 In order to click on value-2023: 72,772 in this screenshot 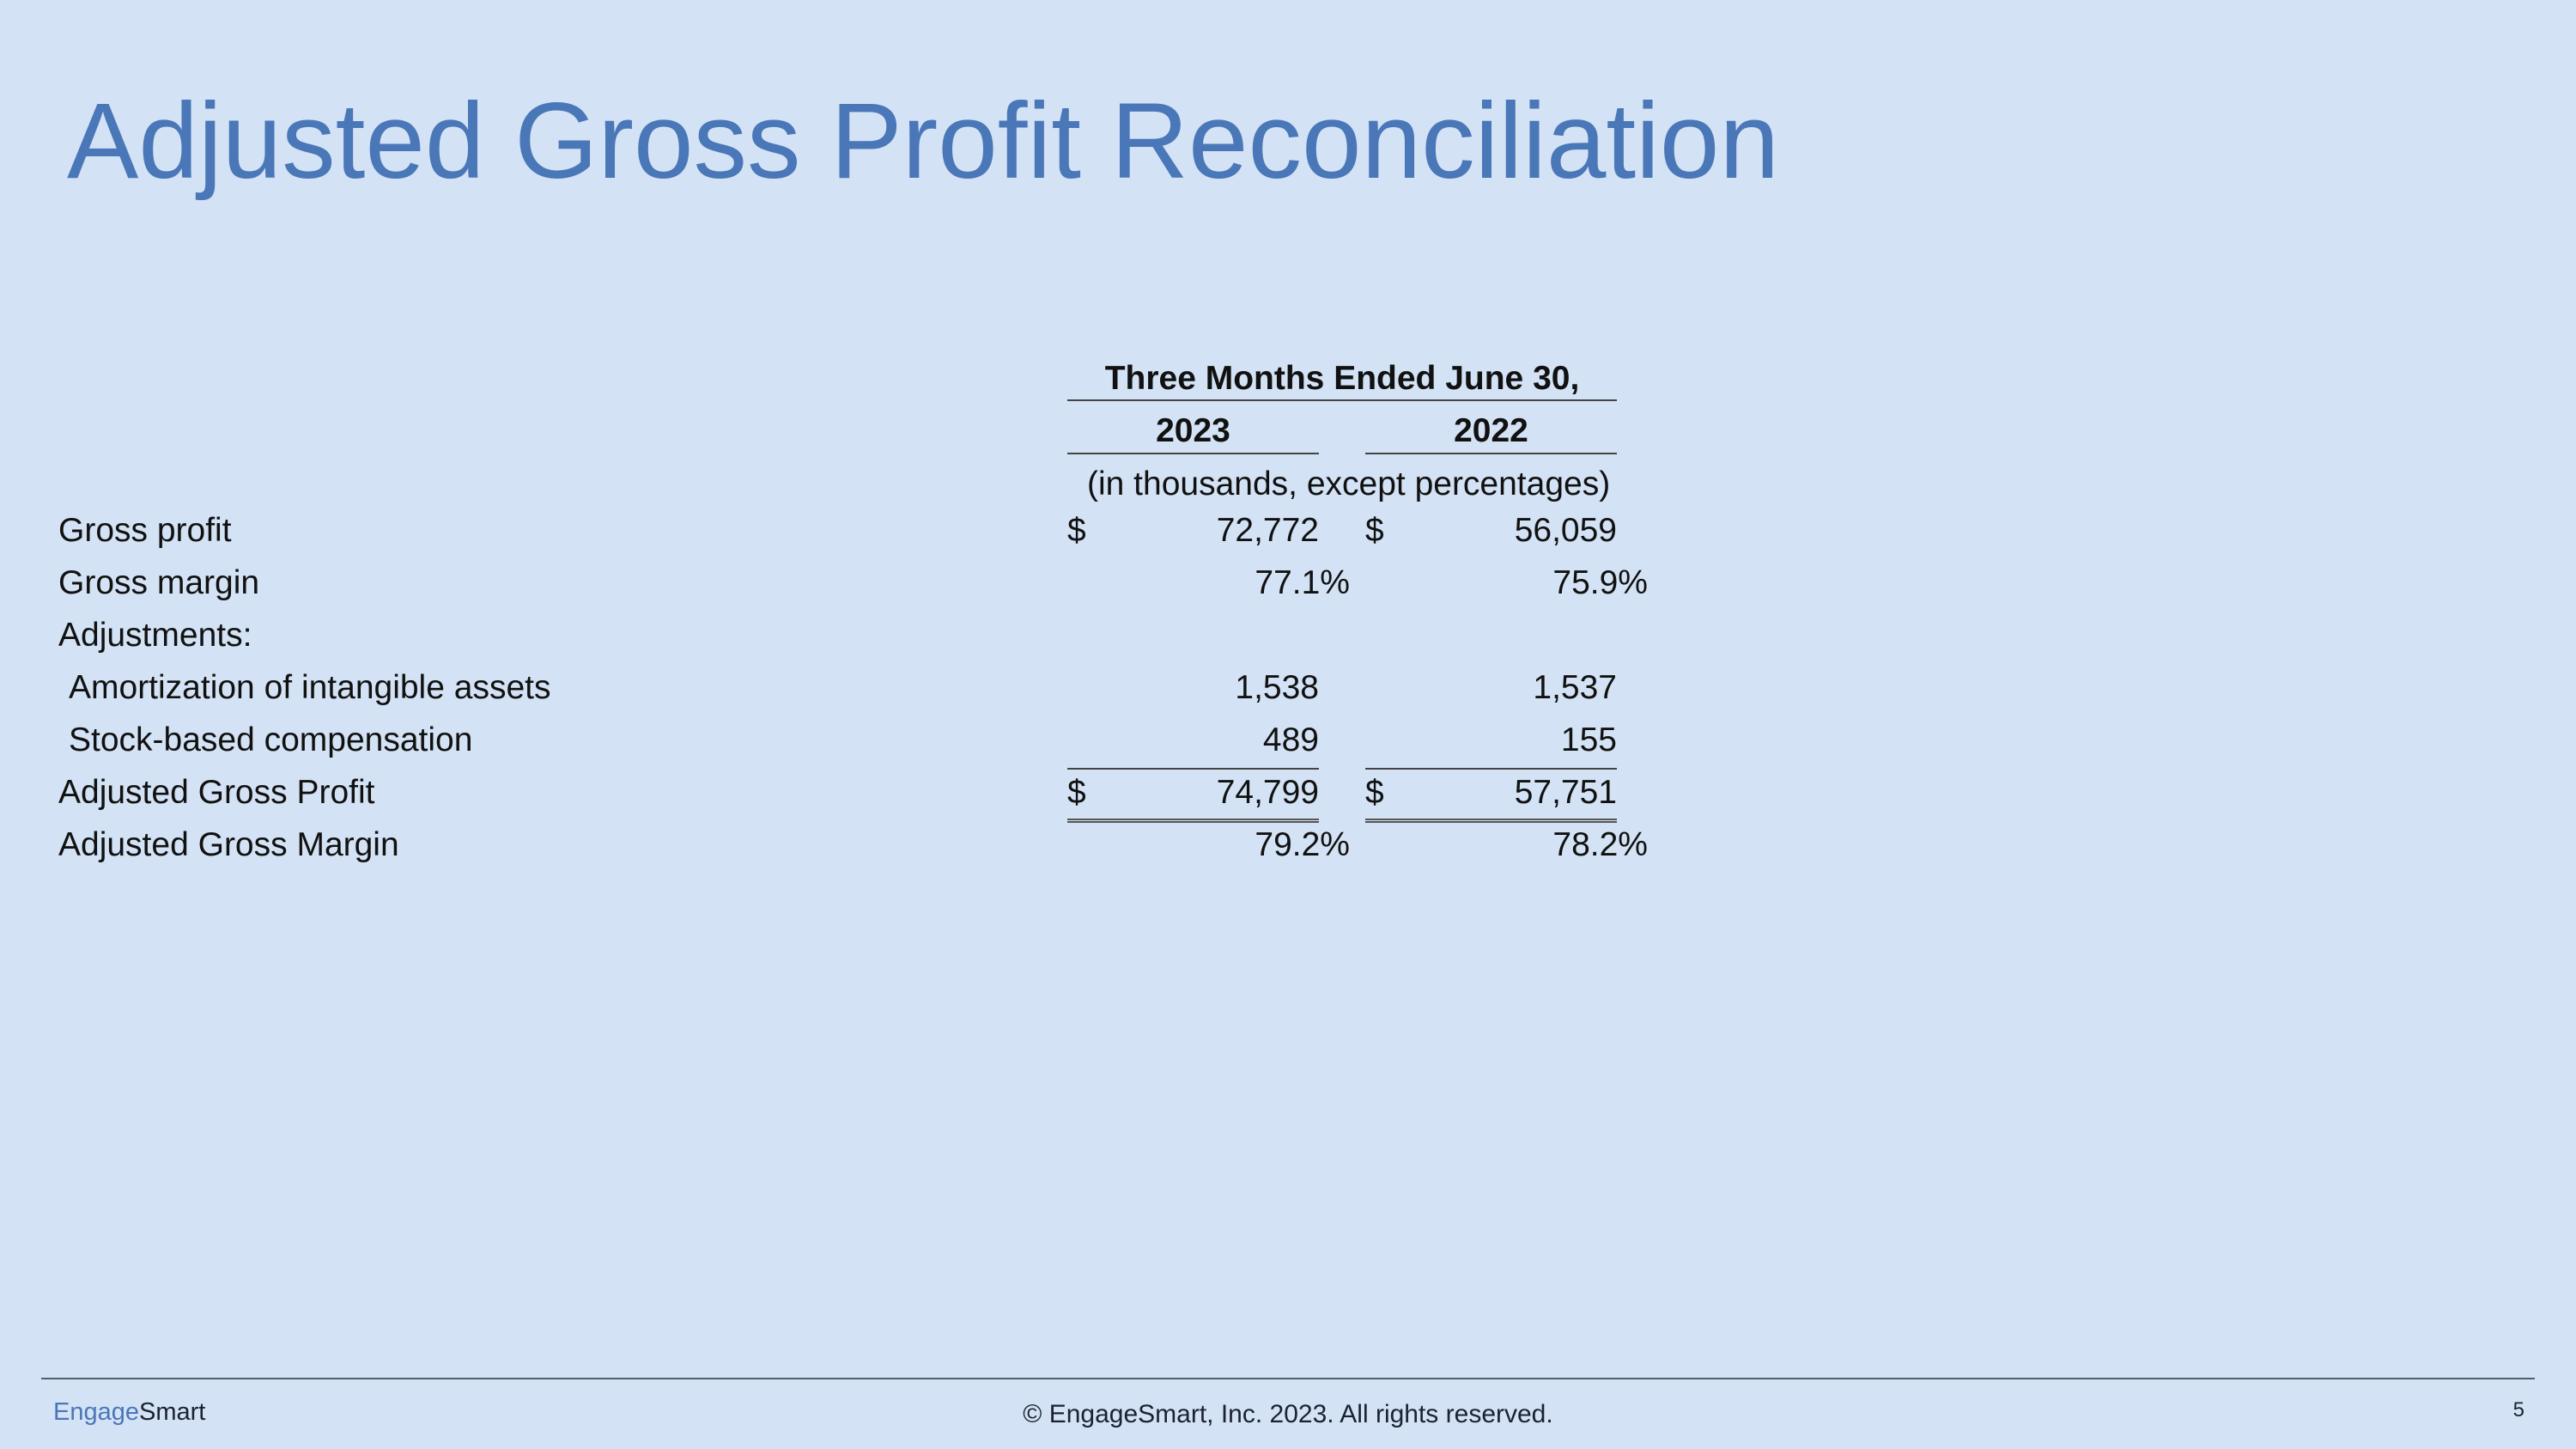, I will do `click(1268, 530)`.